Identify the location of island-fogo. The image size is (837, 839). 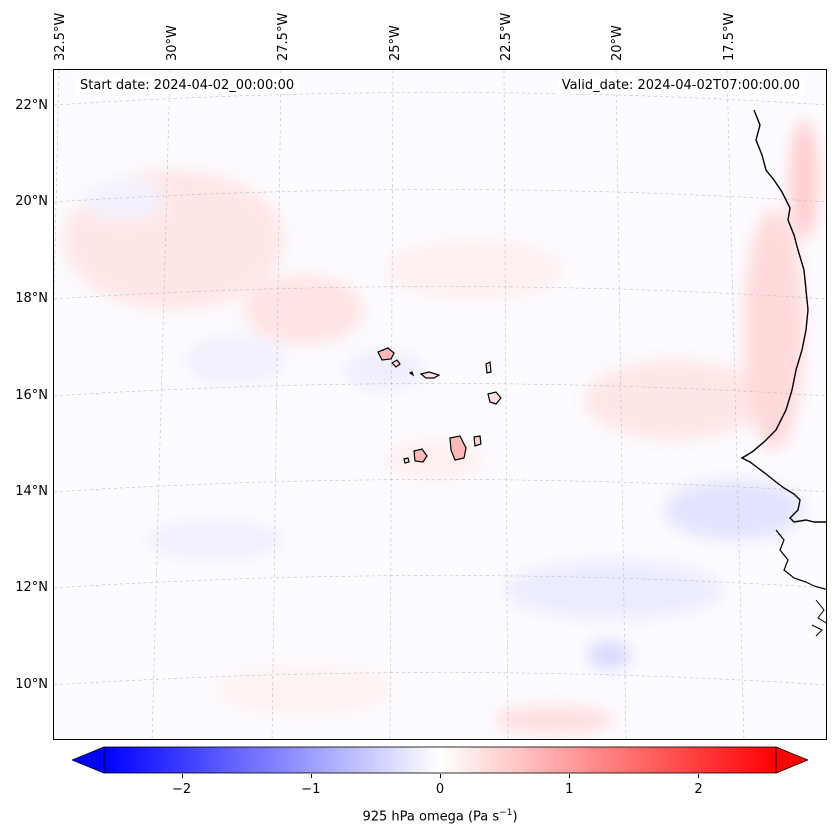
(420, 455).